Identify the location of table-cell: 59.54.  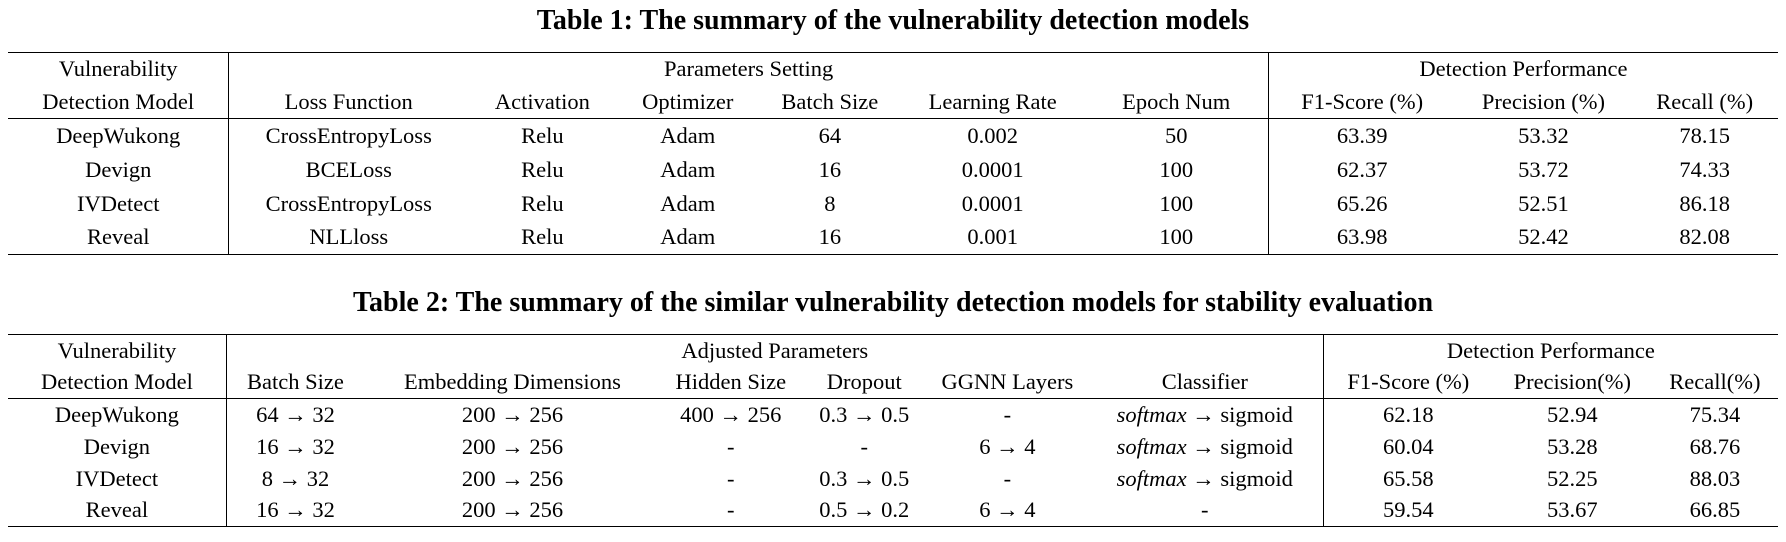
(1408, 510).